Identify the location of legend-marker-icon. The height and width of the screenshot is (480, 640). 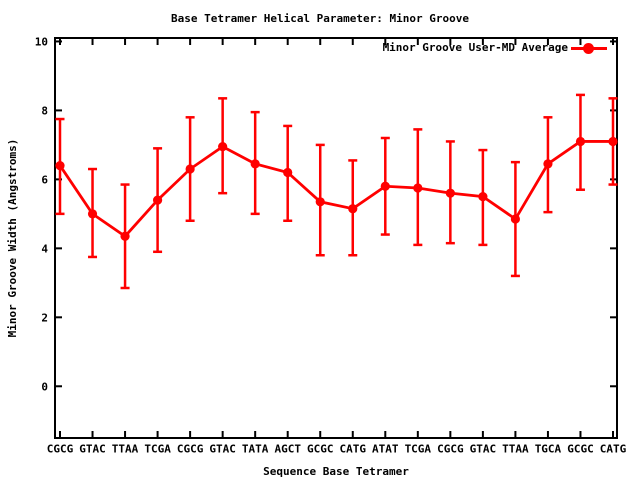
(588, 48).